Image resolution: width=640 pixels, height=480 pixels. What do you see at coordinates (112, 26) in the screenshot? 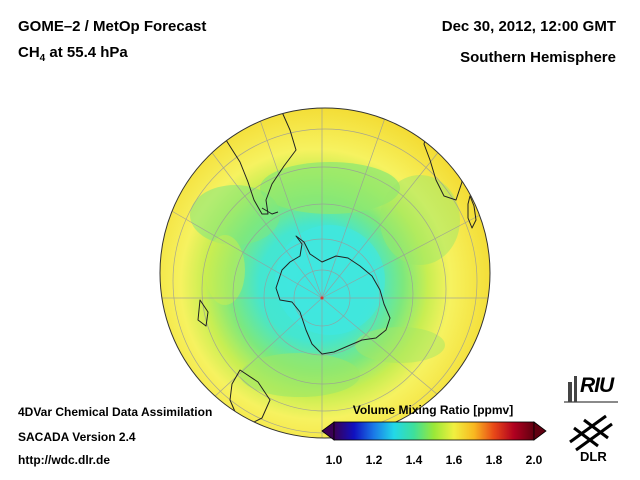
I see `map-title: GOME–2 / MetOp Forecast` at bounding box center [112, 26].